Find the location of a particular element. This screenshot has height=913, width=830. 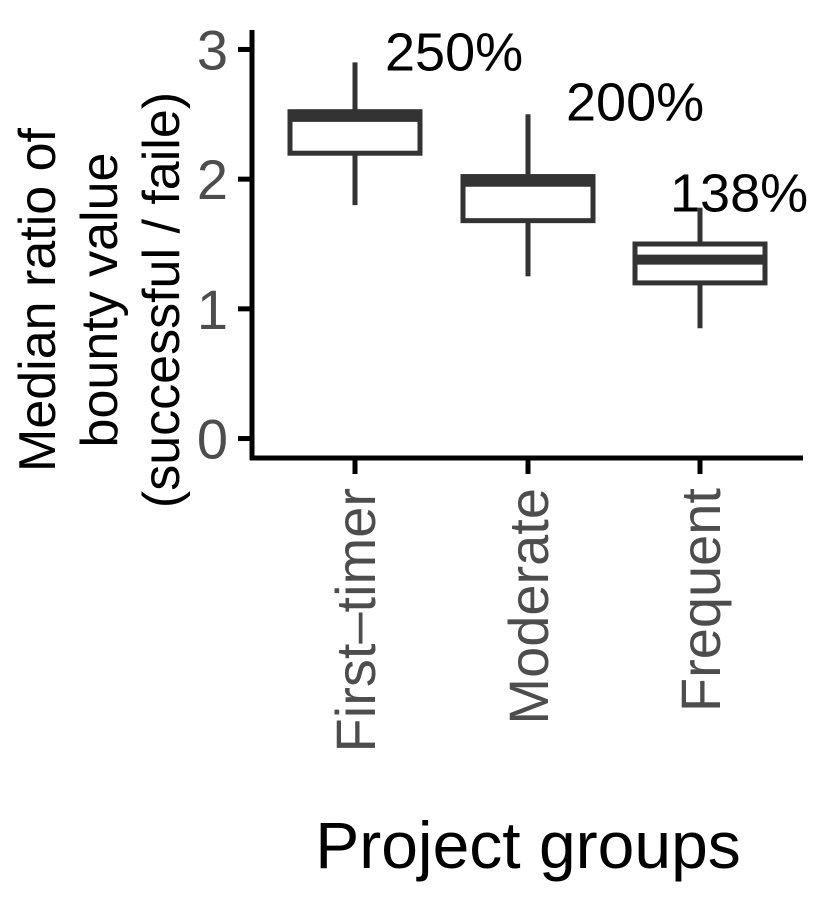

y-tick-label: 1 is located at coordinates (212, 309).